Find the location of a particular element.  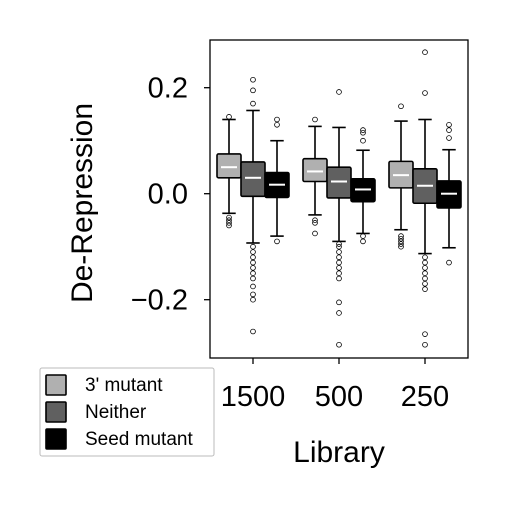

x-axis: 1500 500 250 is located at coordinates (335, 385).